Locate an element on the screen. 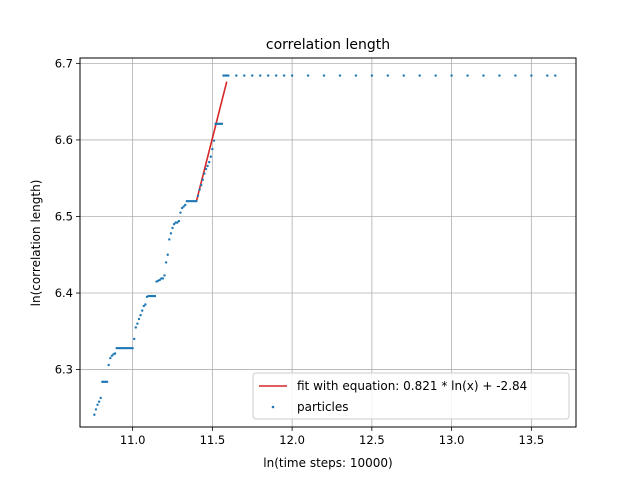 This screenshot has height=480, width=640. x-tick-label: 11.5 is located at coordinates (213, 440).